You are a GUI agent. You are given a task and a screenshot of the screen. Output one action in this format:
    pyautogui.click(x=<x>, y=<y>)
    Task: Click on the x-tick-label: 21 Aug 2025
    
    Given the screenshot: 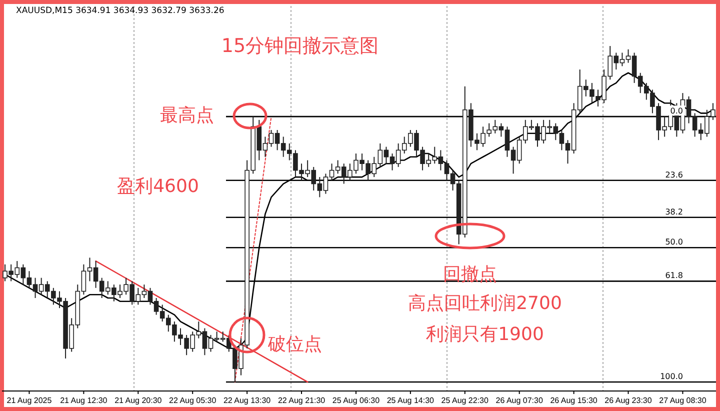 What is the action you would take?
    pyautogui.click(x=29, y=400)
    